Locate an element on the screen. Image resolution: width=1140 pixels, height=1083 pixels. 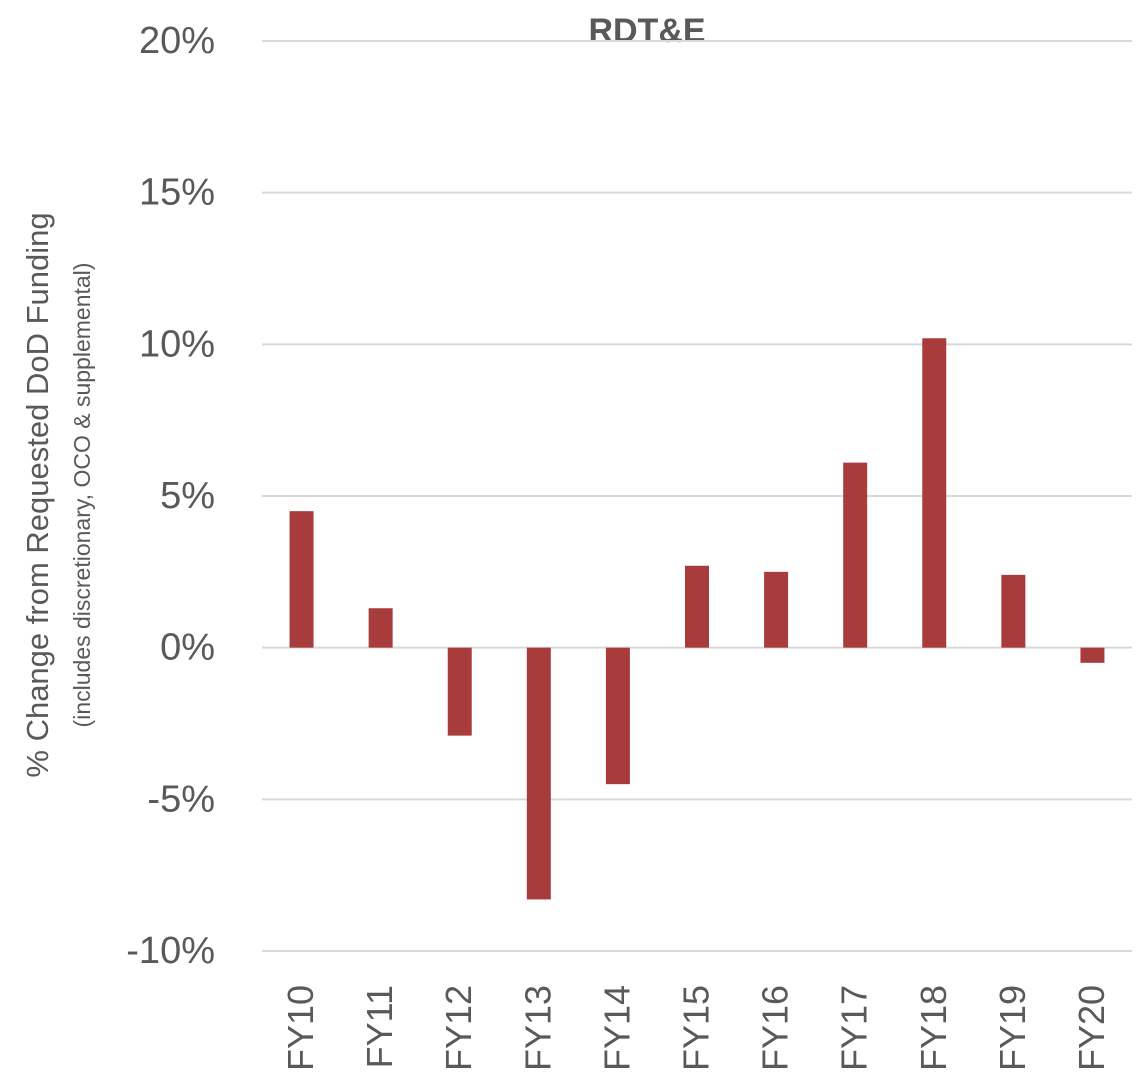
x-tick-label: FY15 is located at coordinates (696, 1028).